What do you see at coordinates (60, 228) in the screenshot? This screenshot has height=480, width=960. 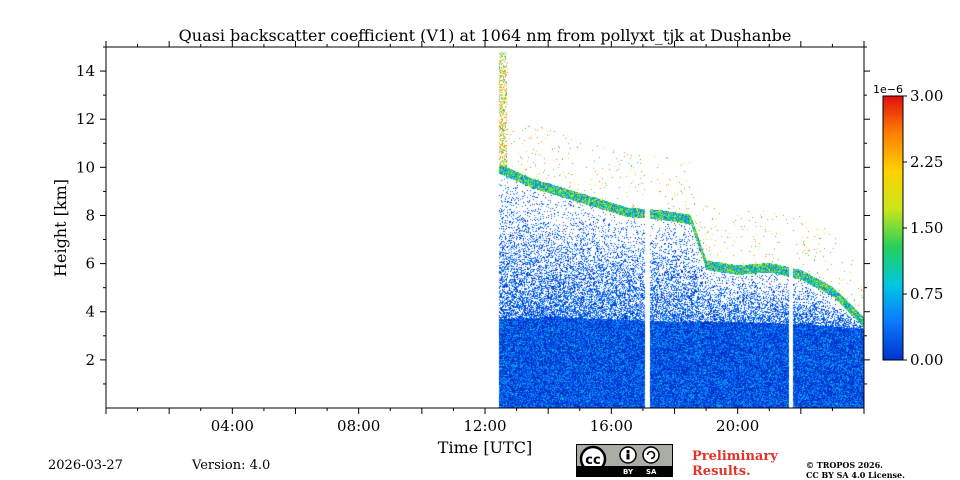 I see `y-axis-label: Height [km]` at bounding box center [60, 228].